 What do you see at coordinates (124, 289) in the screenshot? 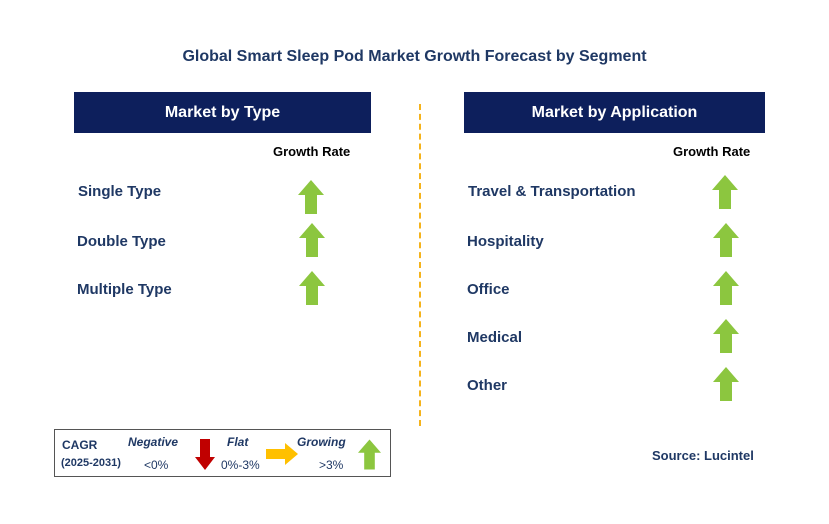
I see `type-item-label: Multiple Type` at bounding box center [124, 289].